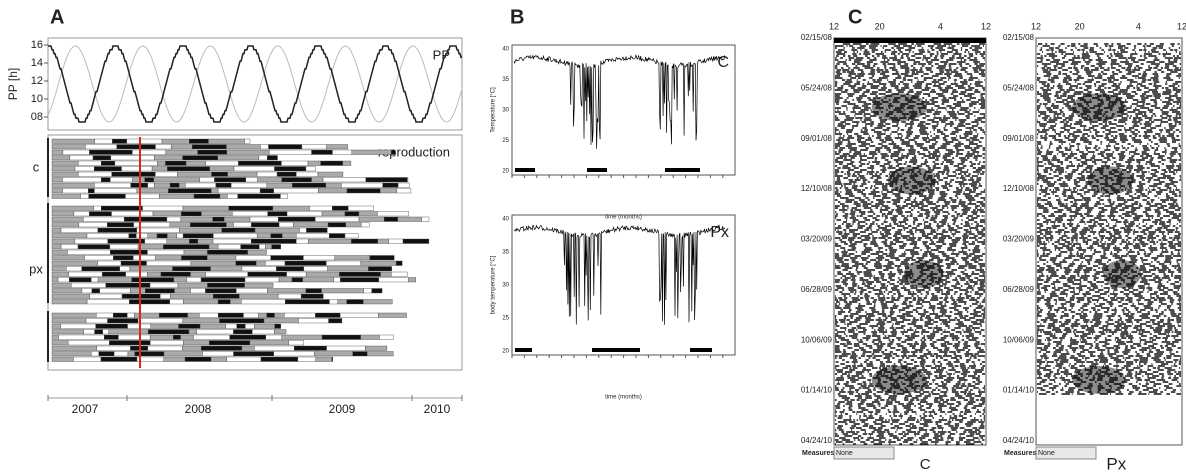 This screenshot has height=475, width=1186. I want to click on dark-phase-bar, so click(523, 350).